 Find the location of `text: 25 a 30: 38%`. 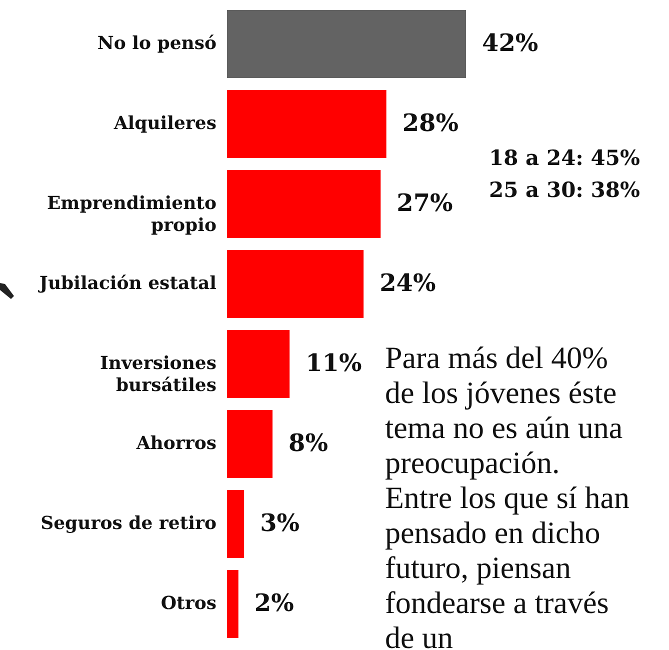

text: 25 a 30: 38% is located at coordinates (564, 189).